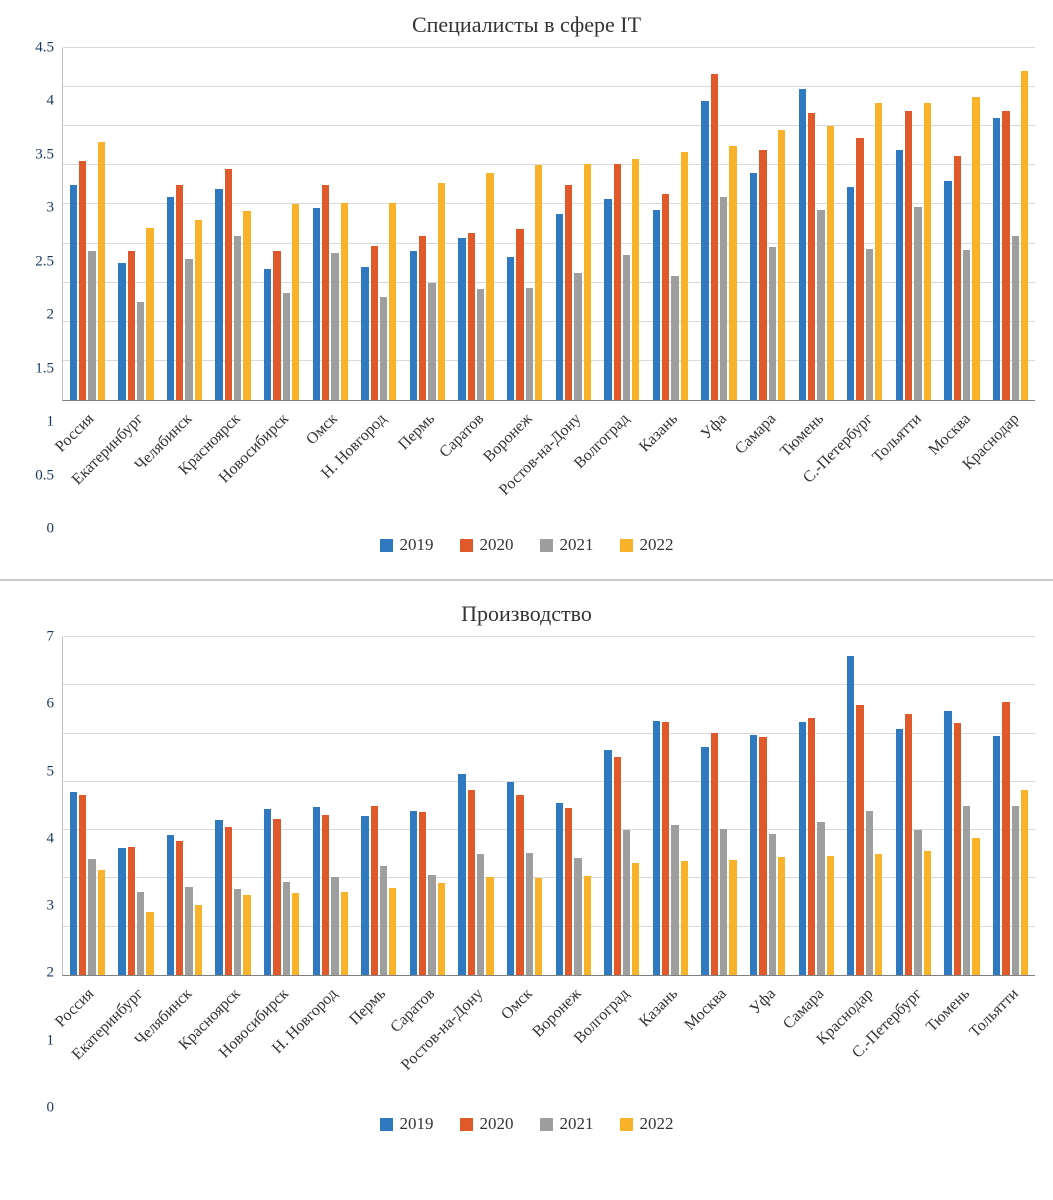 This screenshot has width=1053, height=1200. What do you see at coordinates (416, 544) in the screenshot?
I see `legend-label: 2019` at bounding box center [416, 544].